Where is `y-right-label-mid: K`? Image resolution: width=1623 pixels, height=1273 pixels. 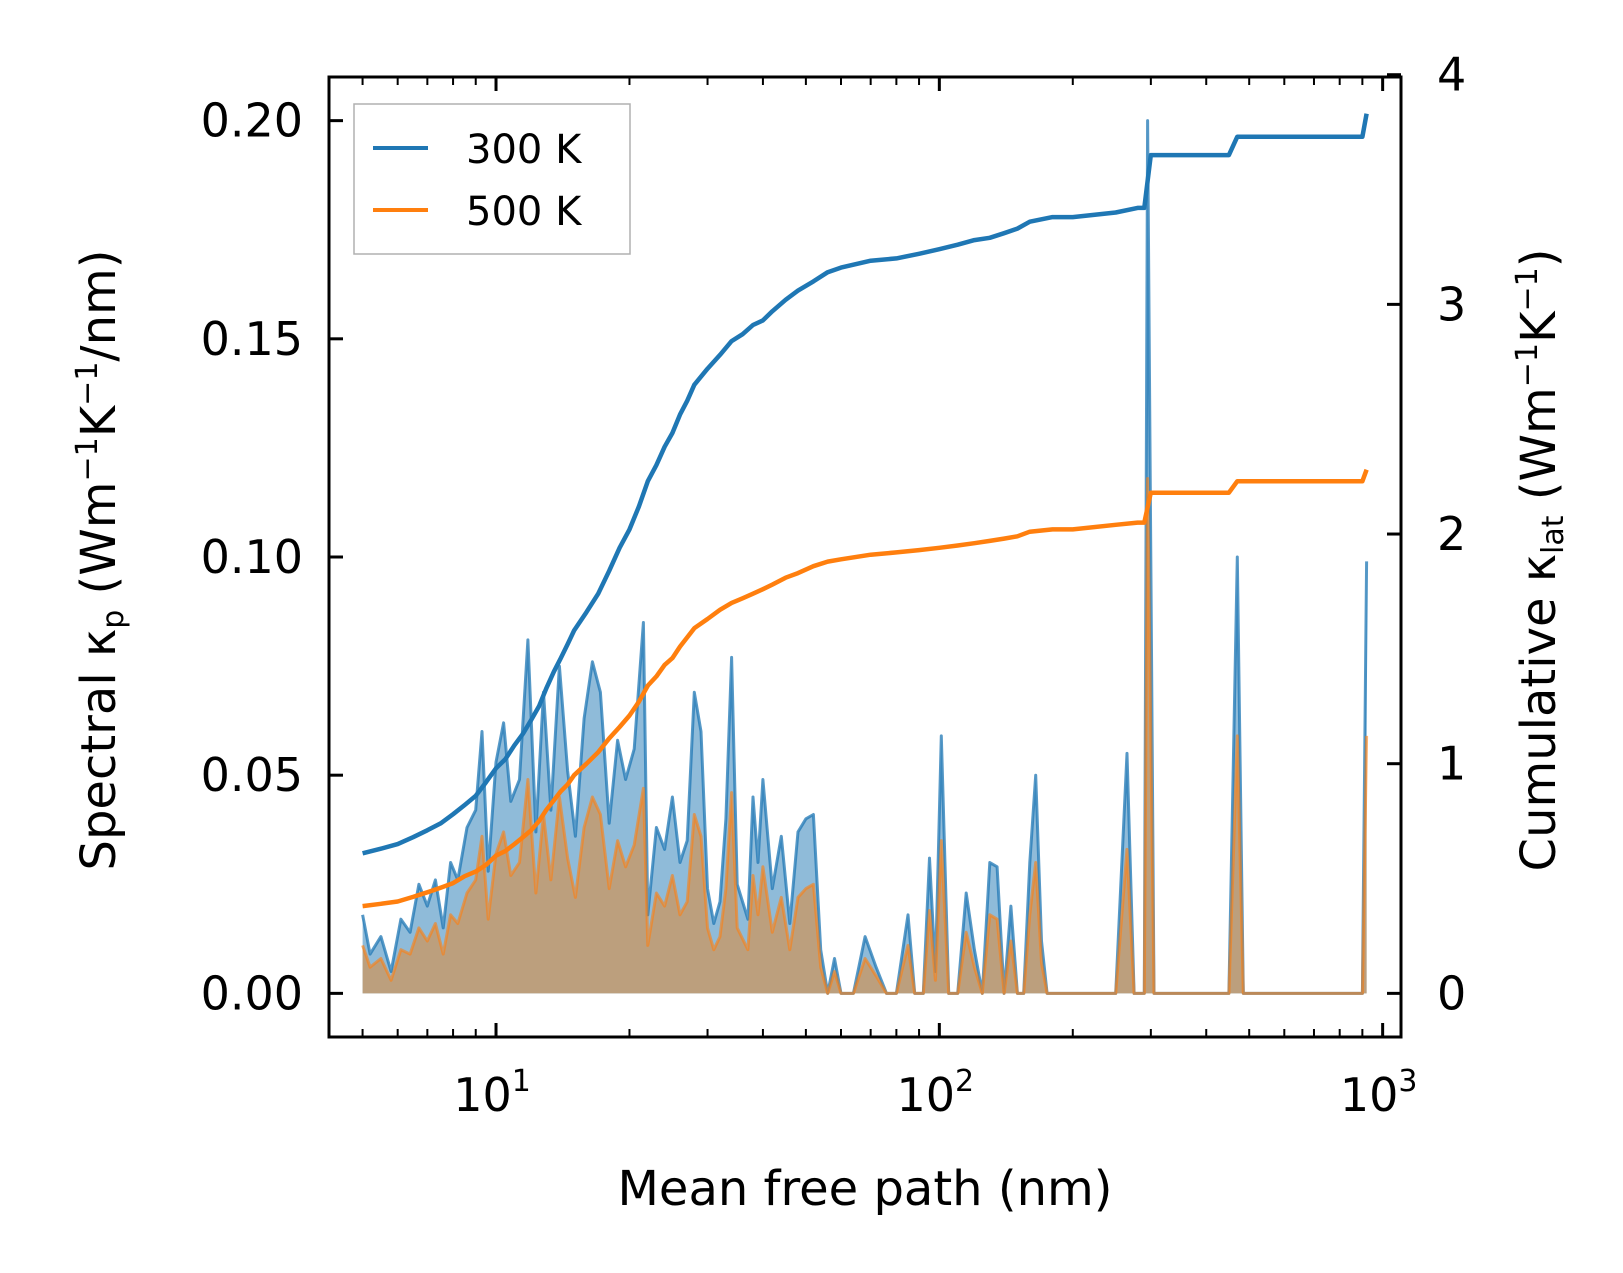
y-right-label-mid: K is located at coordinates (1539, 326).